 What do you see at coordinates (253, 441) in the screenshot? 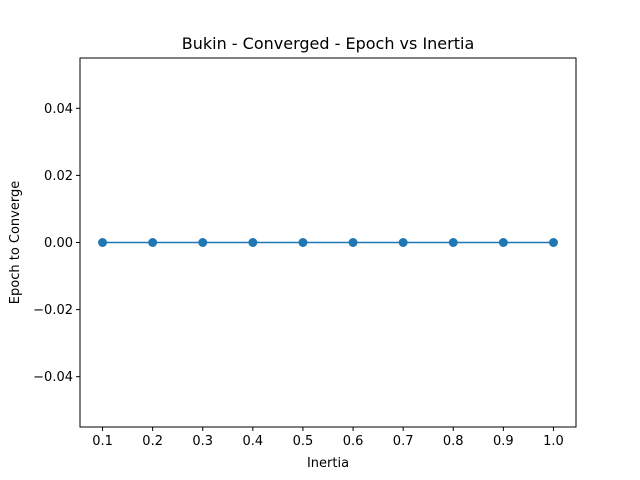
I see `x-tick-label: 0.4` at bounding box center [253, 441].